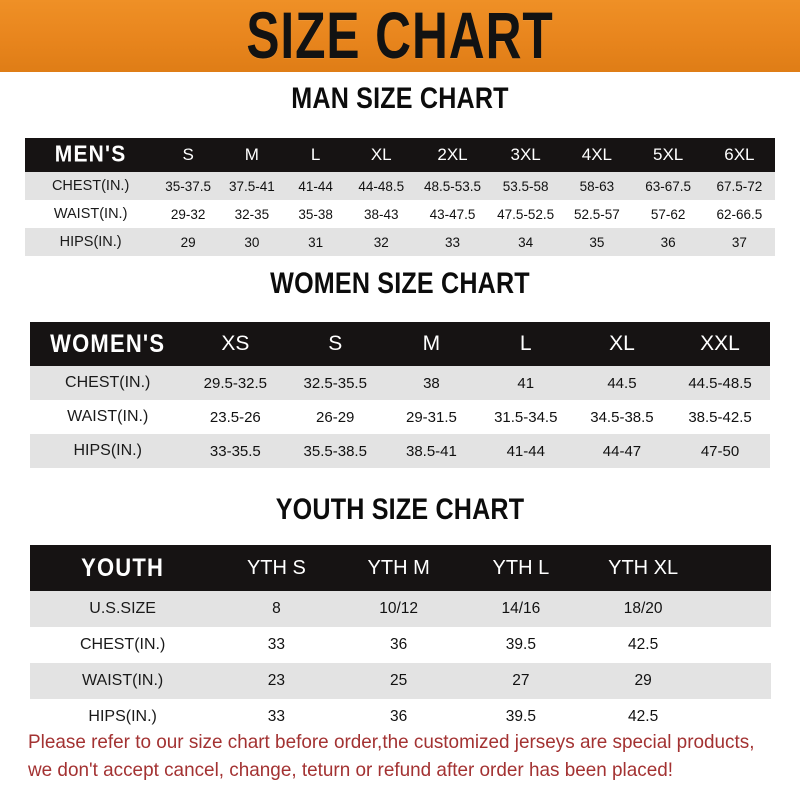 This screenshot has height=800, width=800. I want to click on table-row: HIPS(IN.) 29 30 31 32 33 34 35 36 37, so click(400, 242).